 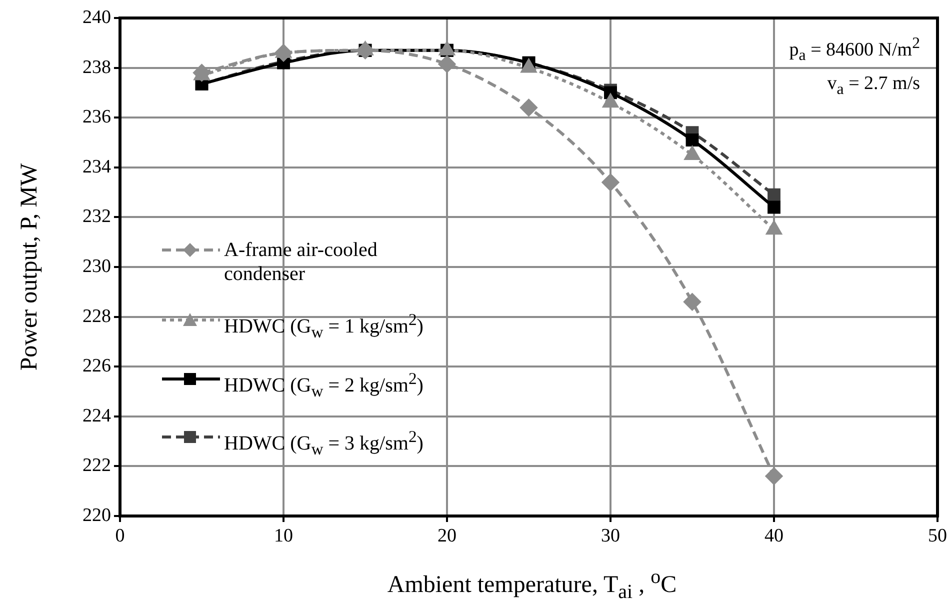 I want to click on y-tick-label: 222, so click(x=96, y=465).